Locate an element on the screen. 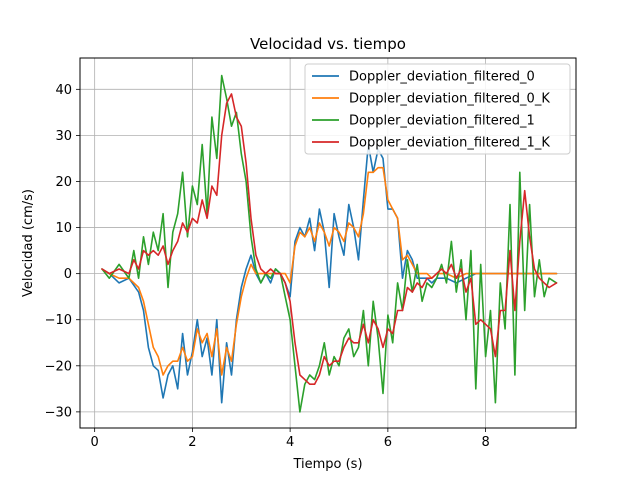  x-axis-ticks: 0 2 4 6 8 is located at coordinates (290, 439).